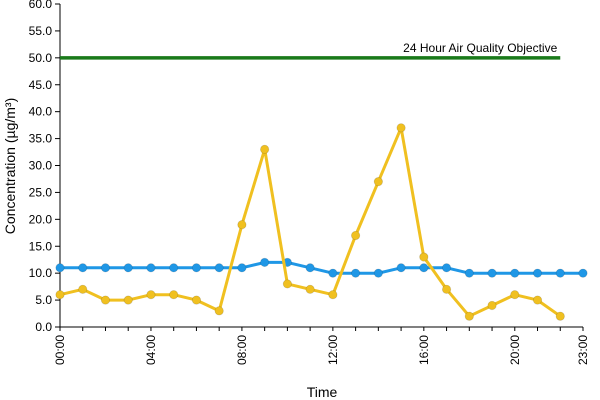  What do you see at coordinates (41, 85) in the screenshot?
I see `y-tick-label: 45.0` at bounding box center [41, 85].